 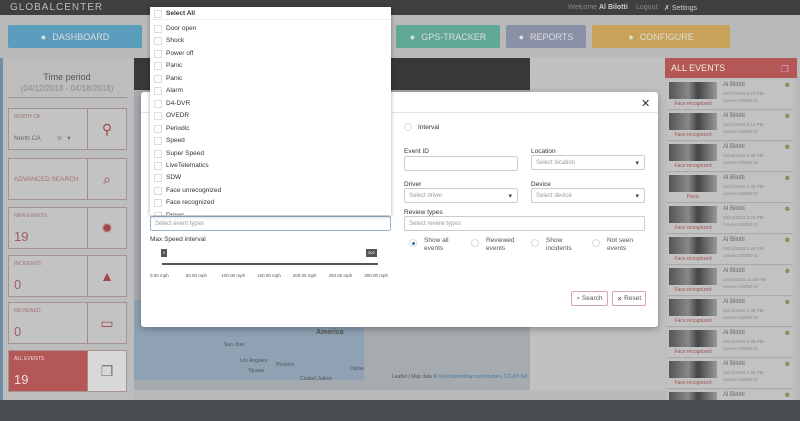 I want to click on all-events-card: ALL EVENTS 19 ❐, so click(x=67, y=371).